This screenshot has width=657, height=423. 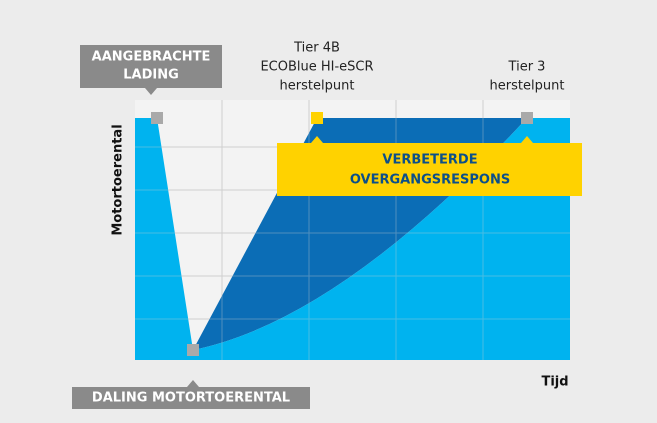 What do you see at coordinates (316, 67) in the screenshot?
I see `label: ECOBlue HI-eSCR` at bounding box center [316, 67].